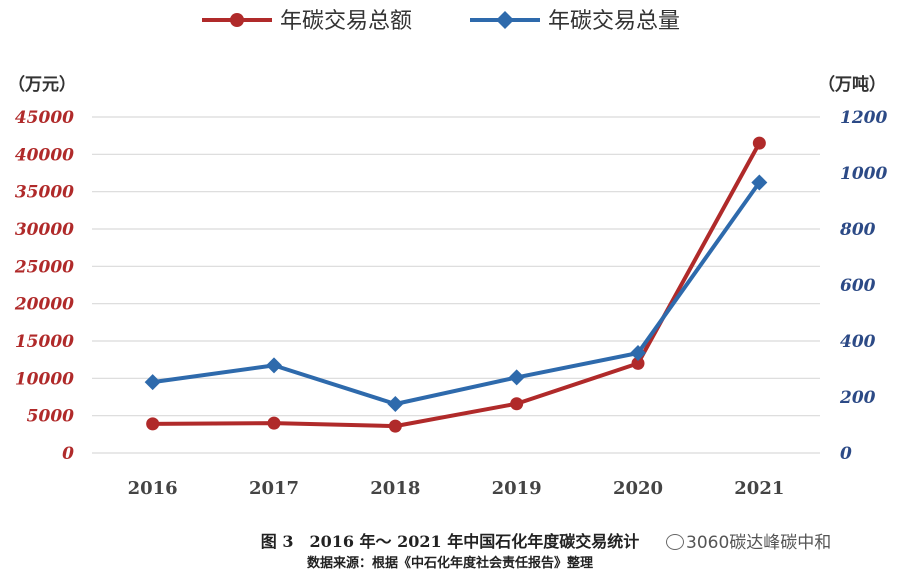 The image size is (900, 579). Describe the element at coordinates (441, 21) in the screenshot. I see `legend: 年碳交易总额 年碳交易总量` at that location.